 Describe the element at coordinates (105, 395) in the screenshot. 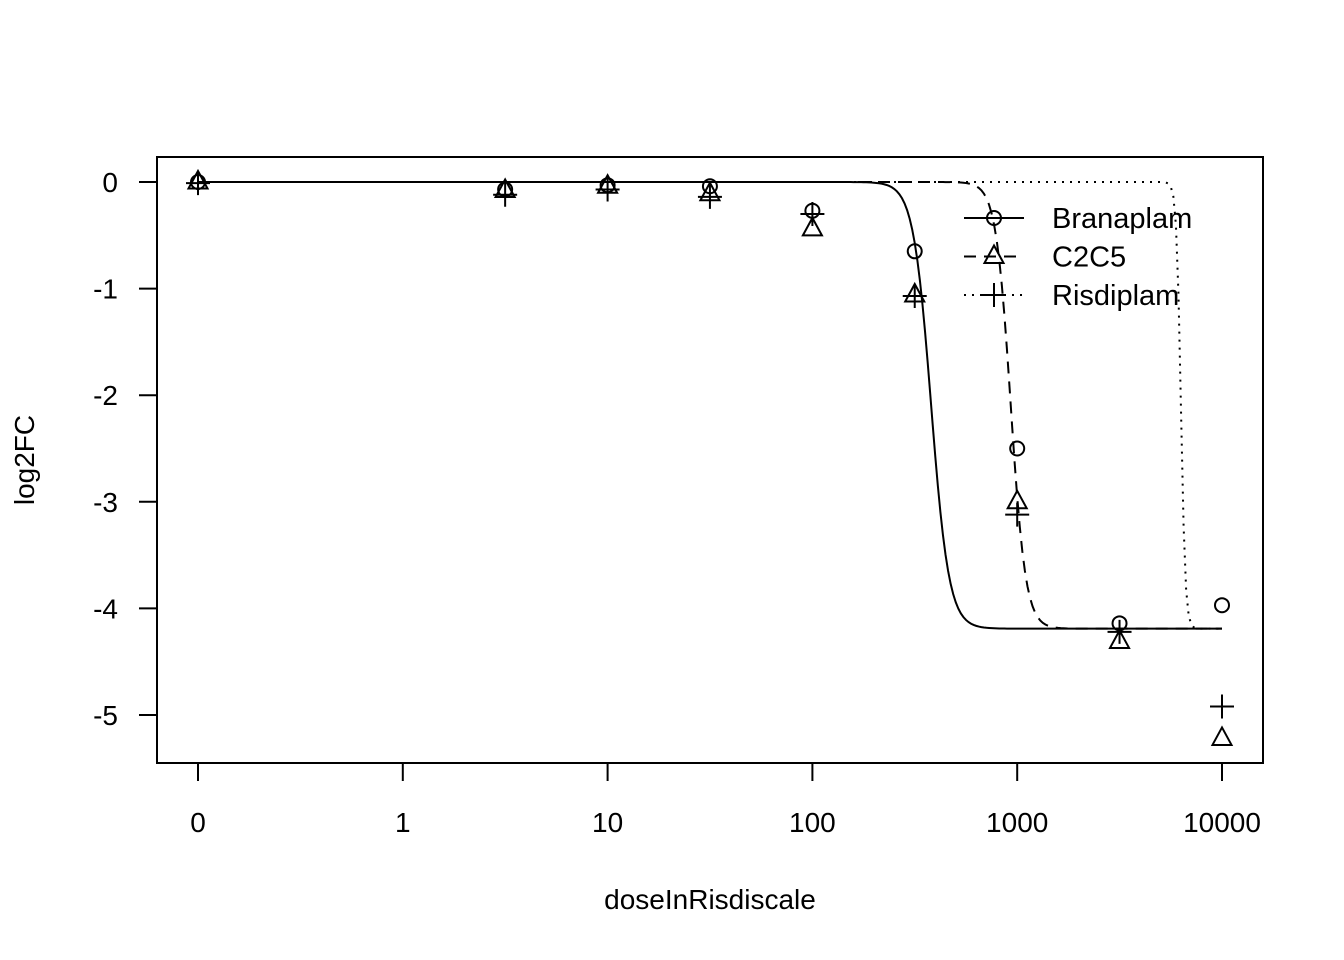

I see `y-tick-label: -2` at that location.